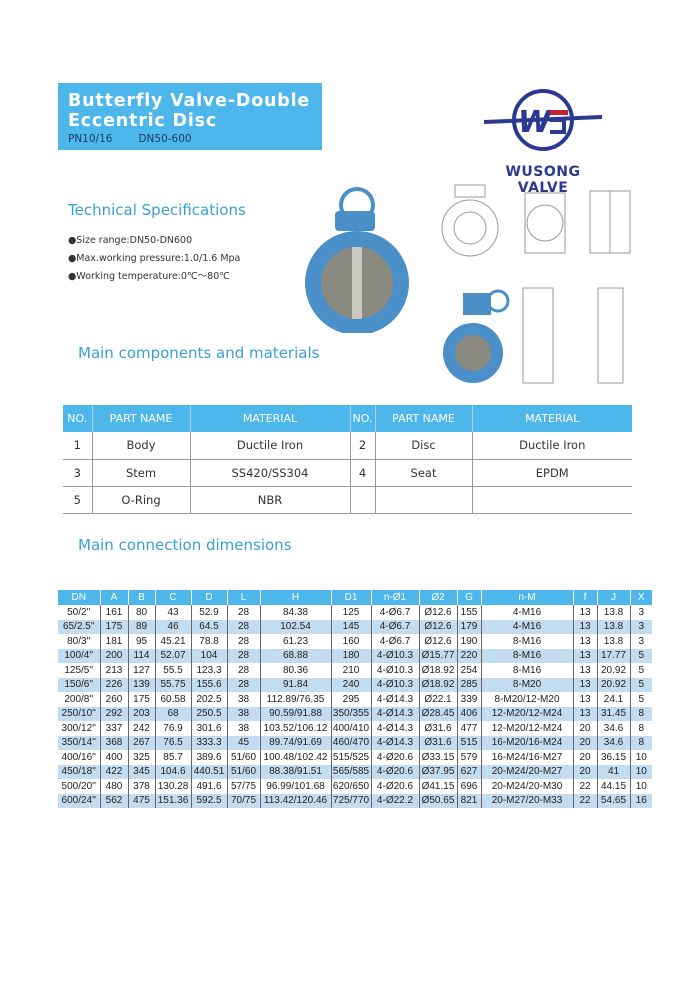 The image size is (700, 1001). Describe the element at coordinates (114, 800) in the screenshot. I see `table-cell: 562` at that location.